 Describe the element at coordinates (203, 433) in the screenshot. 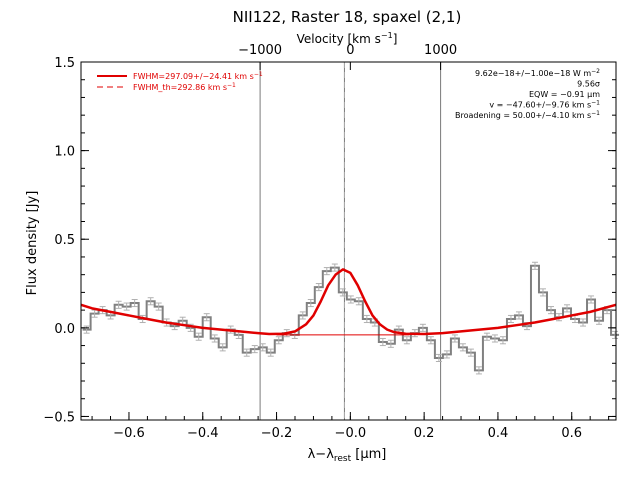

I see `x-tick-label: −0.4` at that location.